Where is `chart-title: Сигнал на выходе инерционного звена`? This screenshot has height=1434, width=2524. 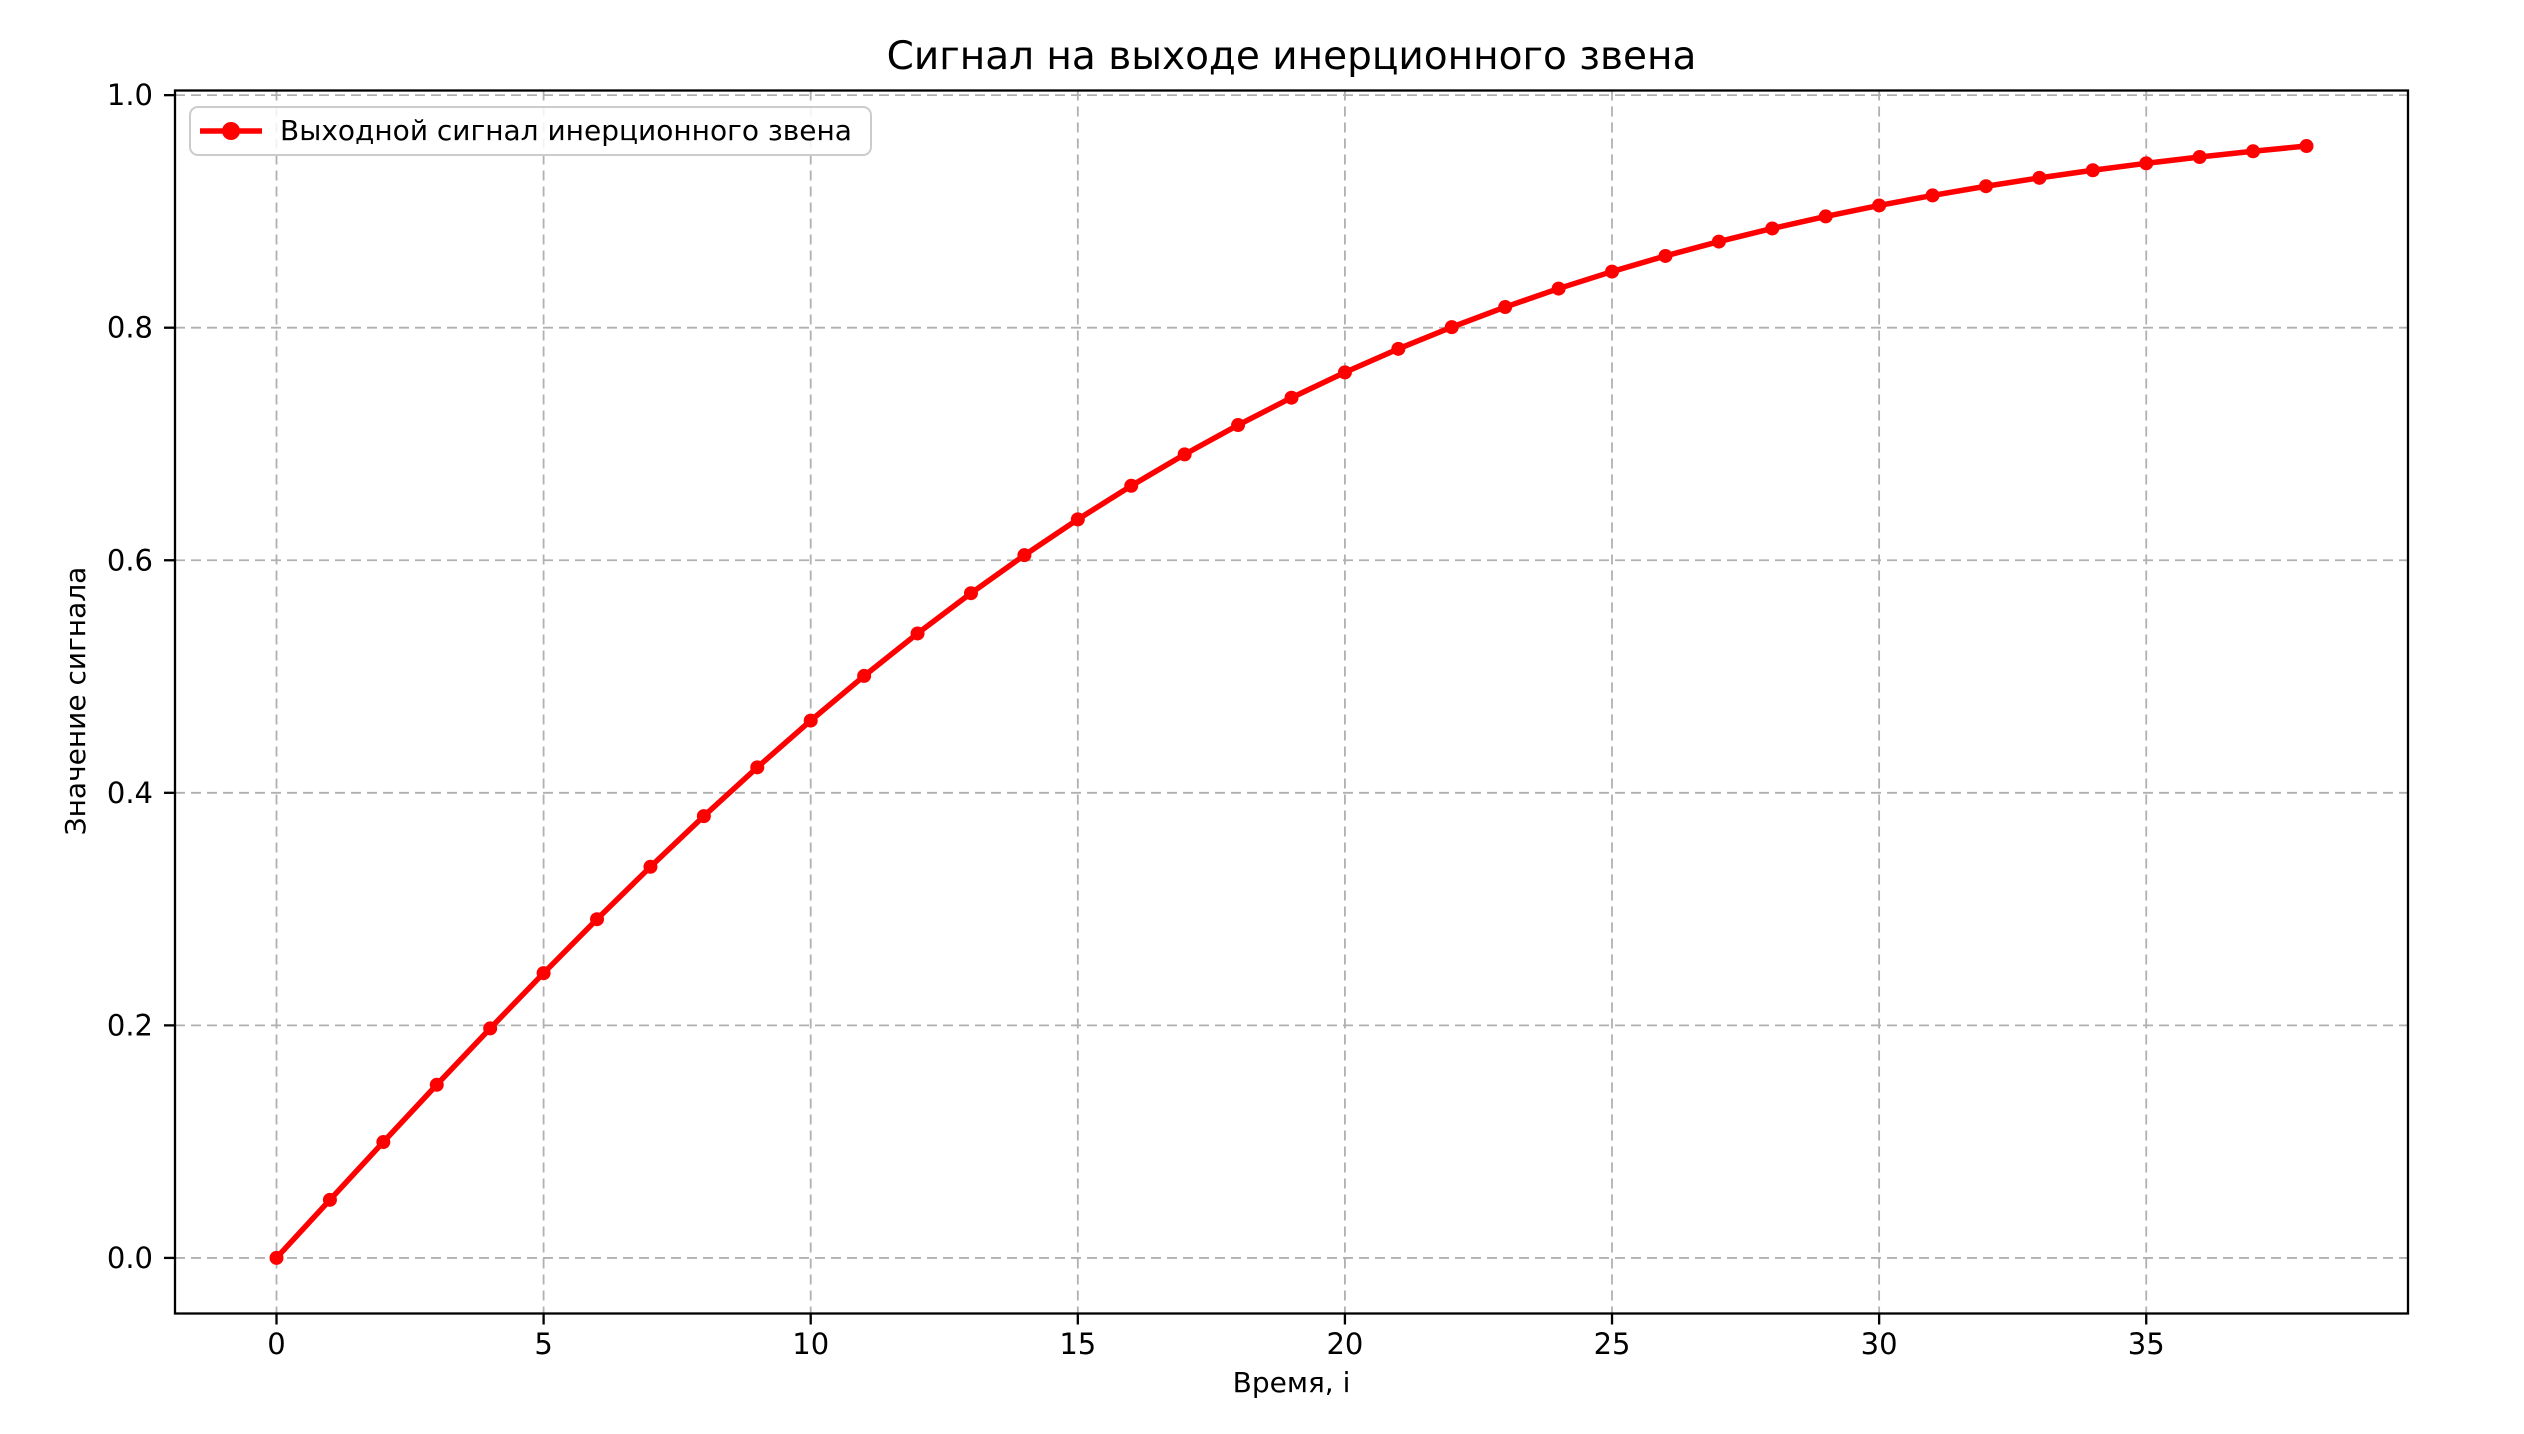
chart-title: Сигнал на выходе инерционного звена is located at coordinates (1291, 56).